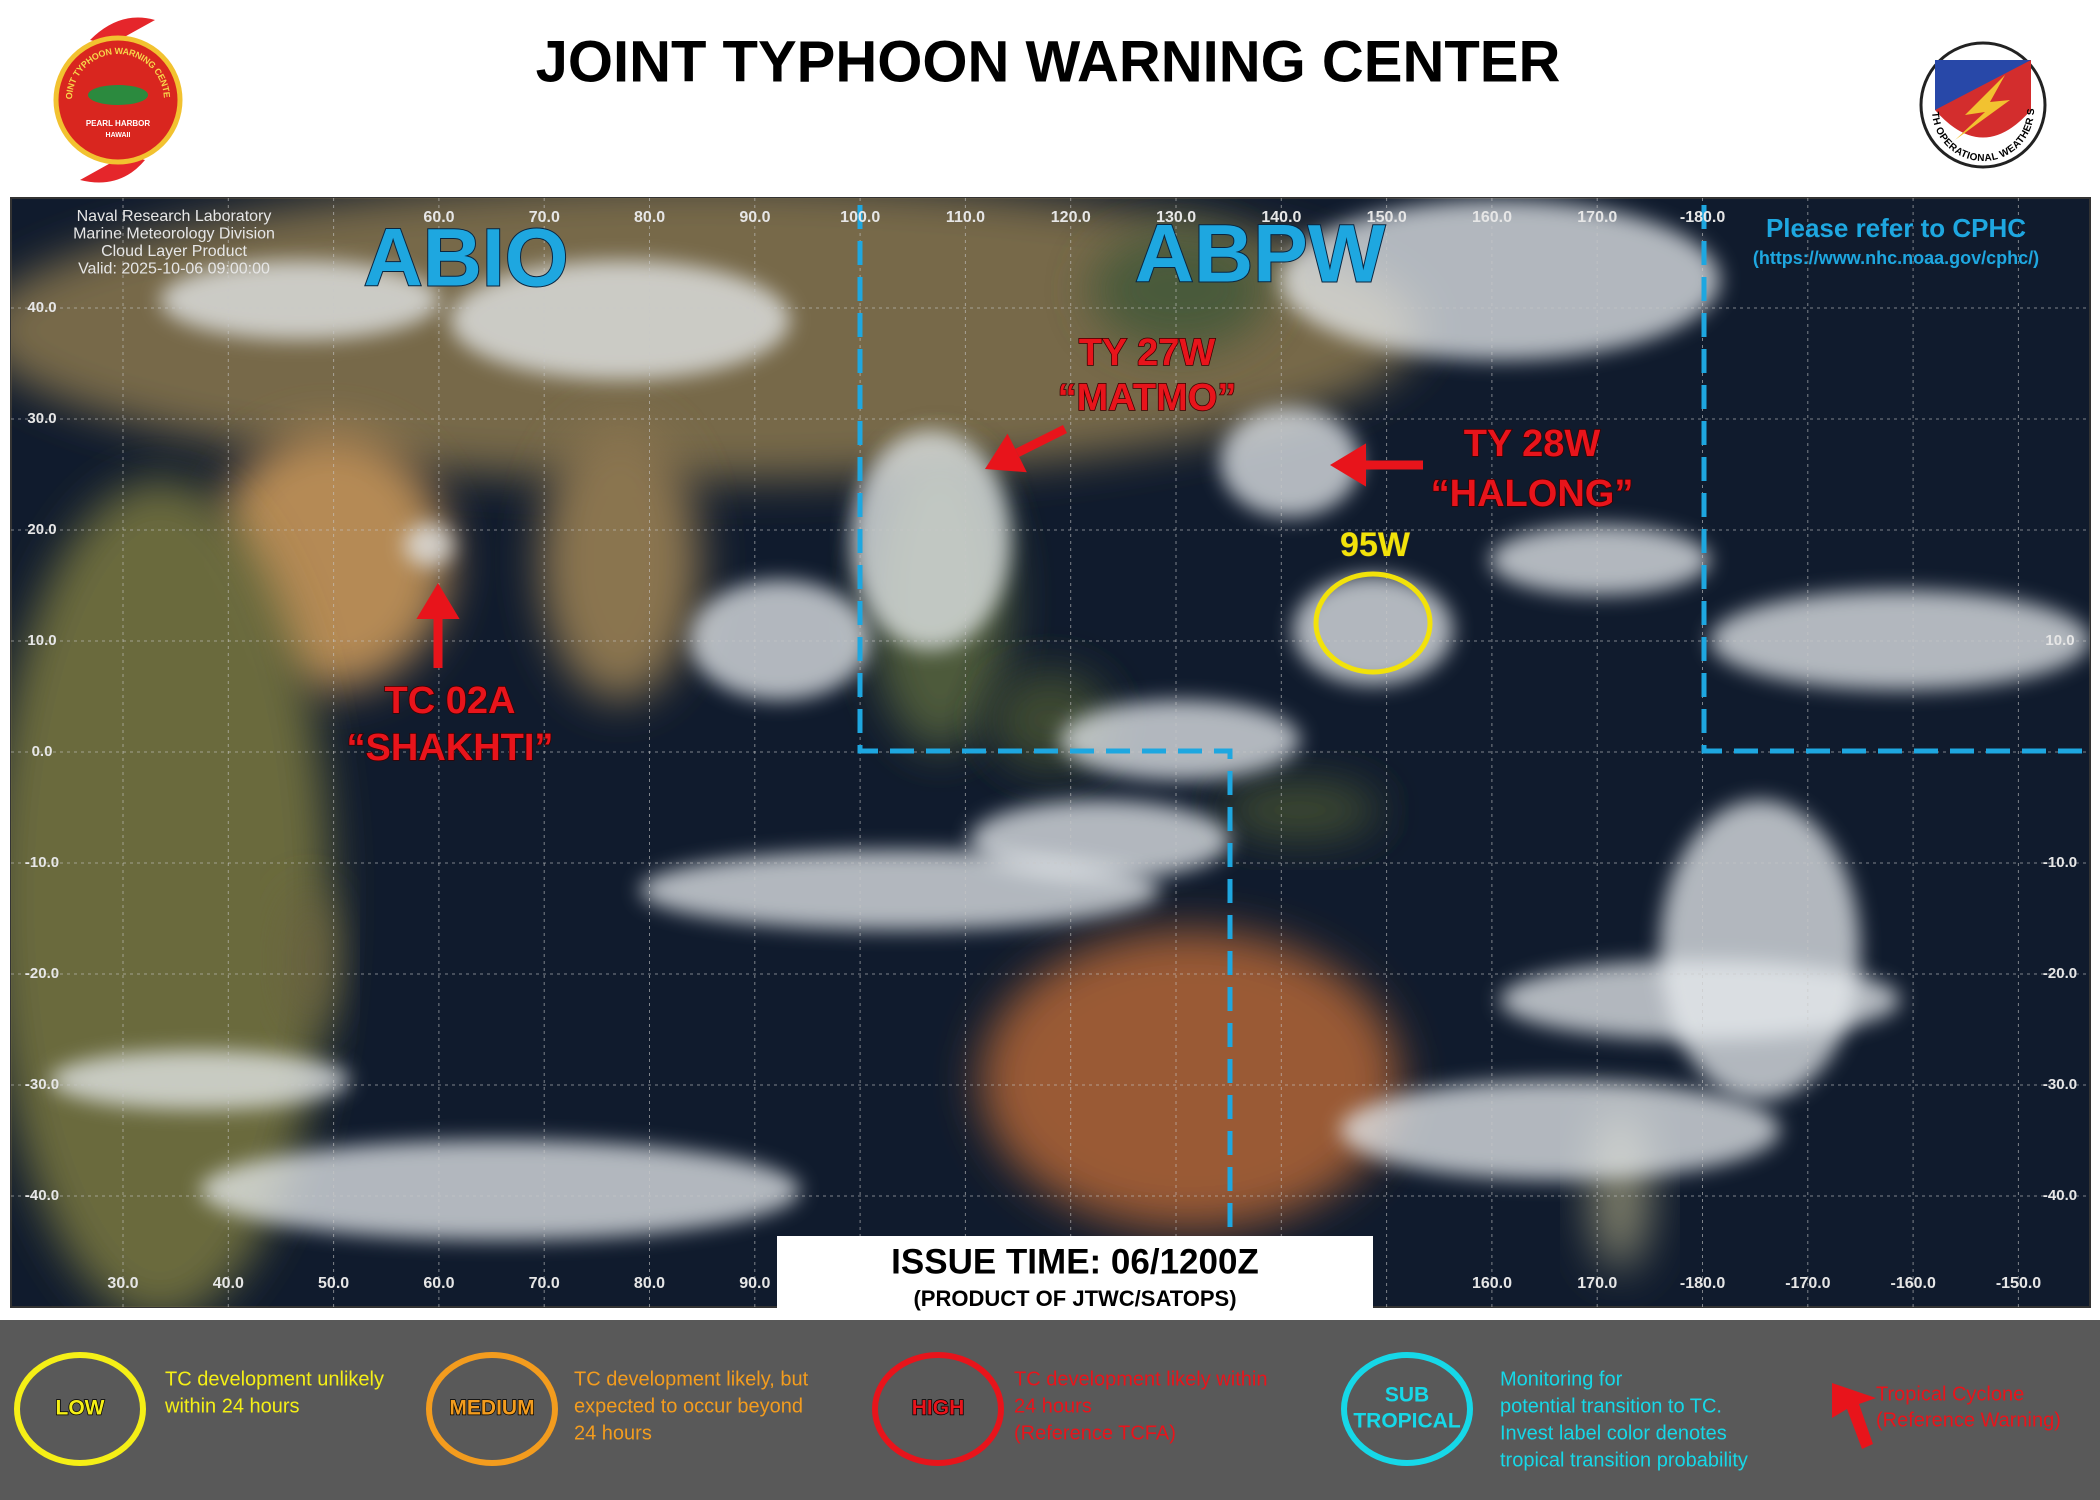 The image size is (2100, 1500). What do you see at coordinates (1050, 1410) in the screenshot?
I see `legend-bg` at bounding box center [1050, 1410].